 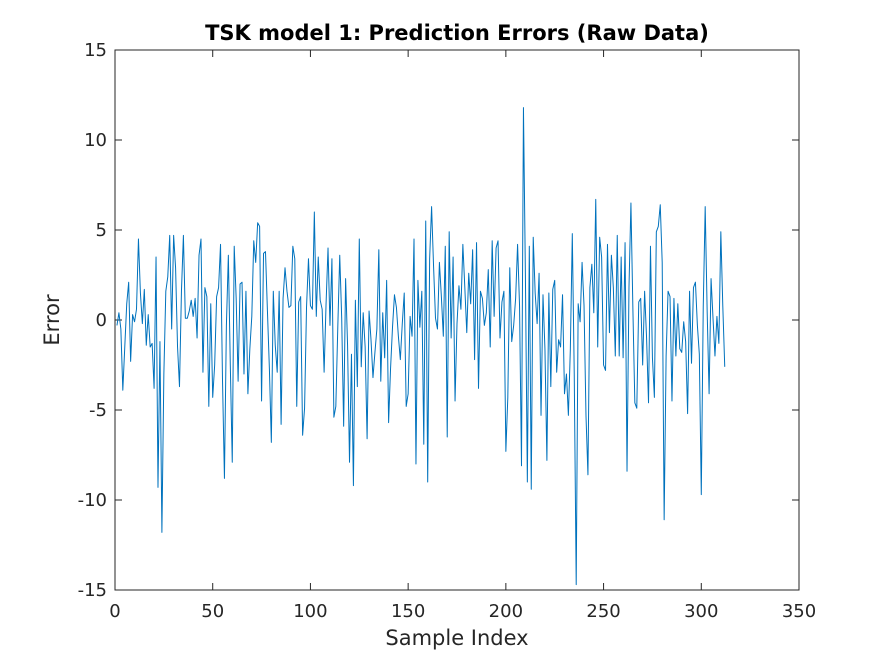 What do you see at coordinates (603, 611) in the screenshot?
I see `x-tick-label: 250` at bounding box center [603, 611].